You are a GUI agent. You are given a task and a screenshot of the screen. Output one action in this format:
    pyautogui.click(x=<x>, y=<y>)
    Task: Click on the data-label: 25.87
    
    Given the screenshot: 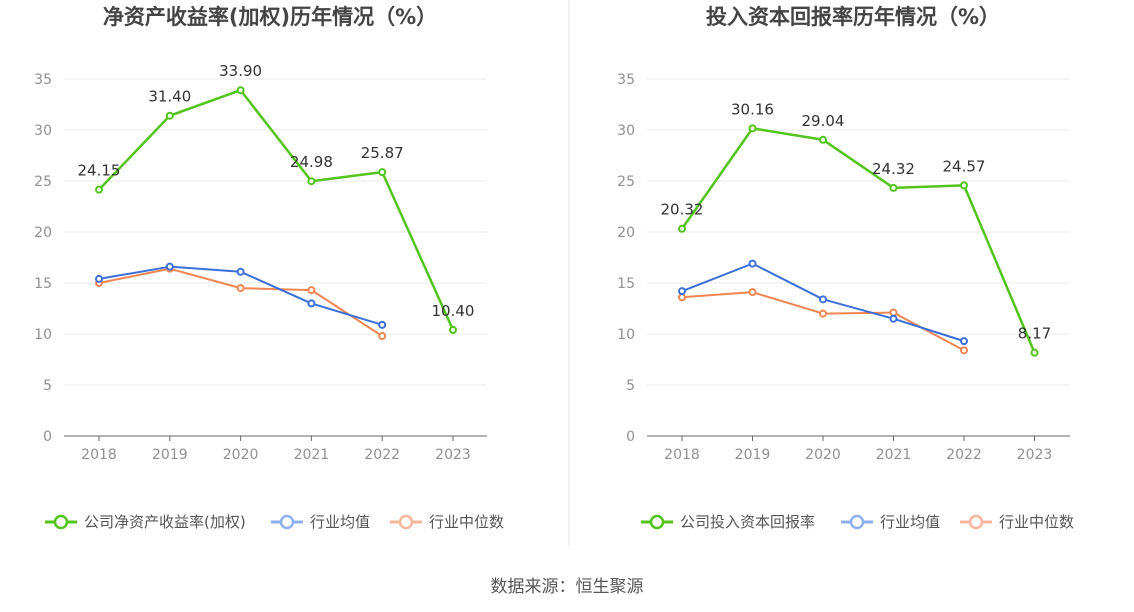 What is the action you would take?
    pyautogui.click(x=382, y=153)
    